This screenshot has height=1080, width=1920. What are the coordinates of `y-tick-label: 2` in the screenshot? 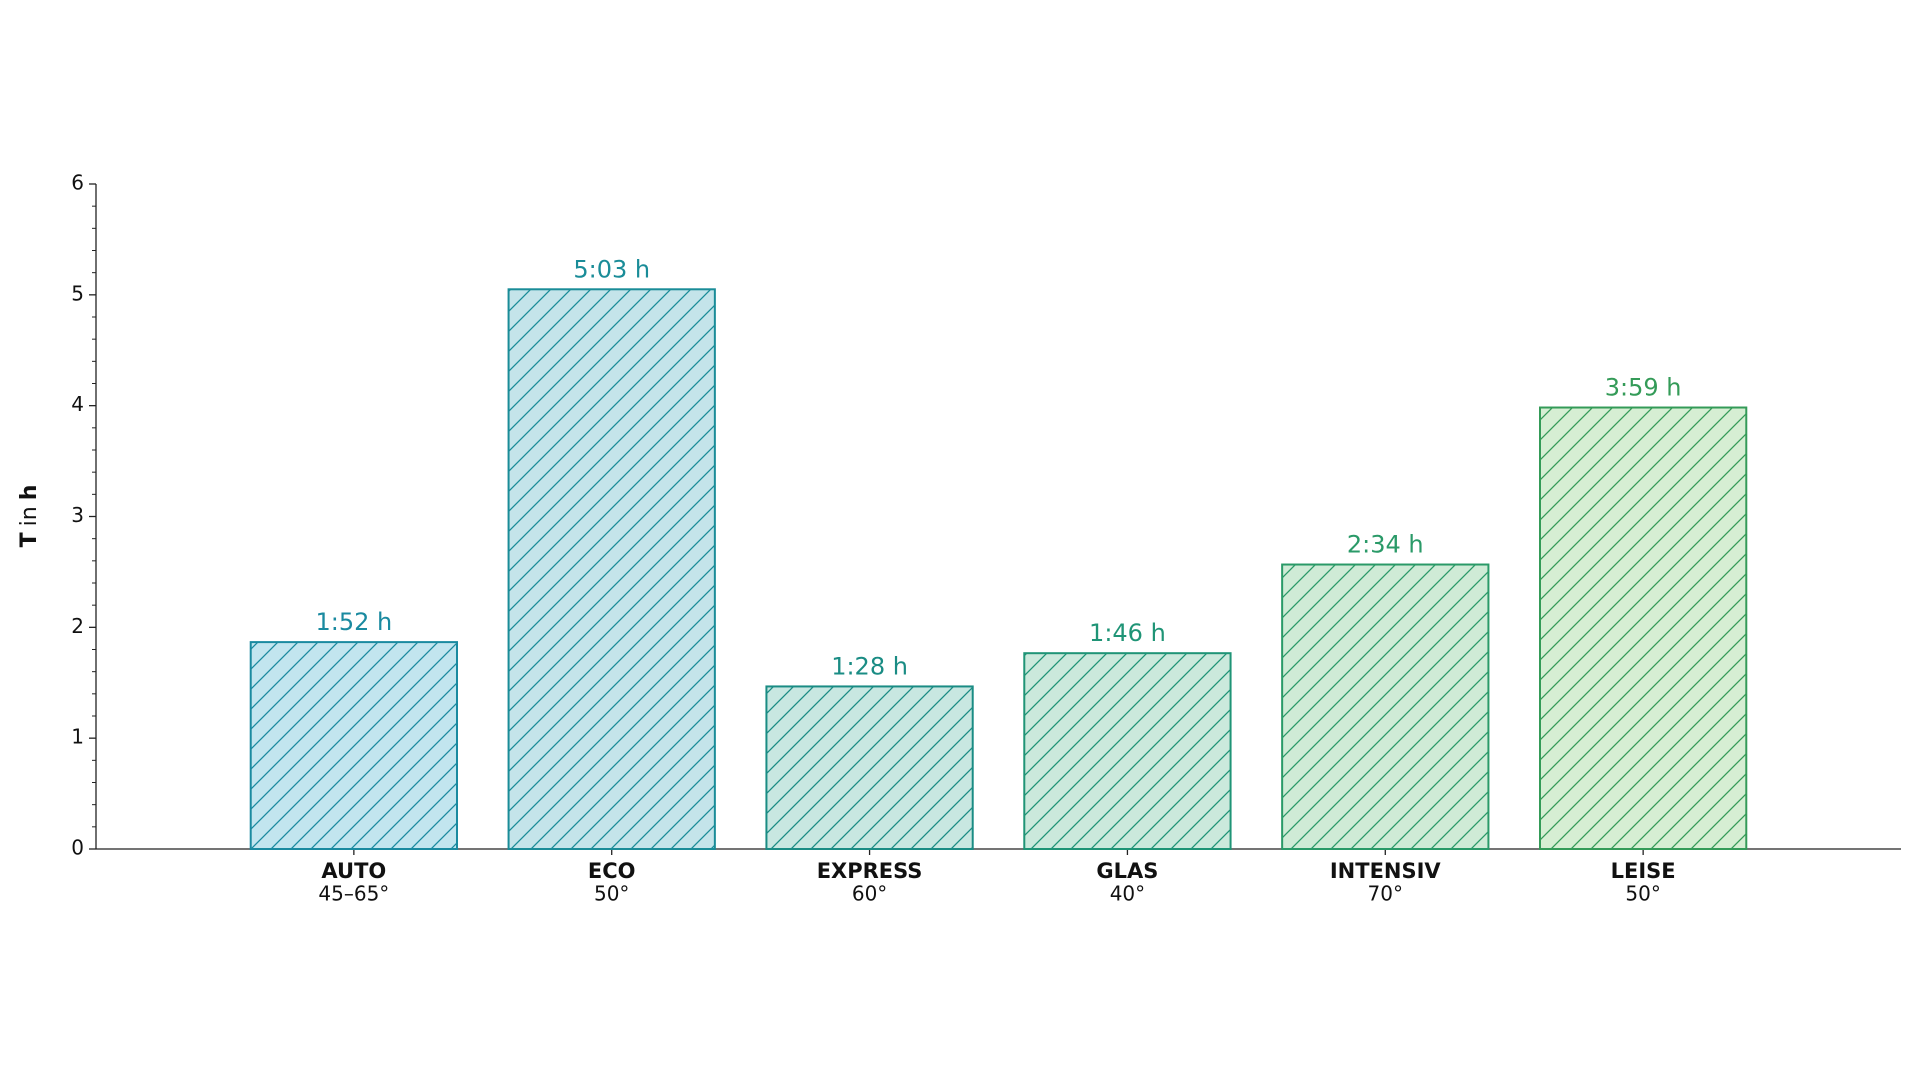 It's located at (77, 626).